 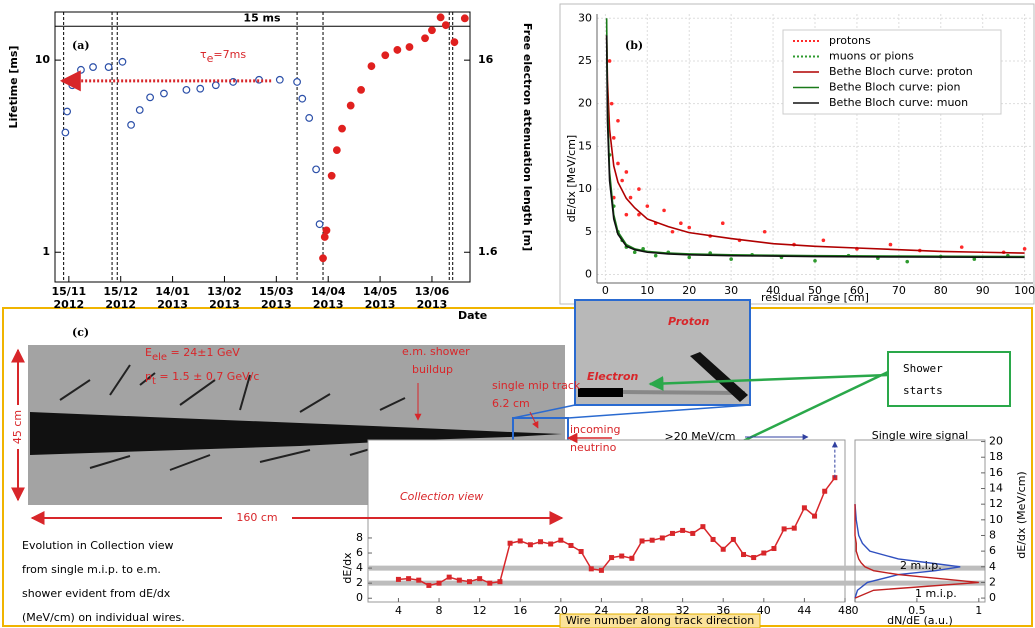 What do you see at coordinates (895, 87) in the screenshot?
I see `legend-label: Bethe Bloch curve: pion` at bounding box center [895, 87].